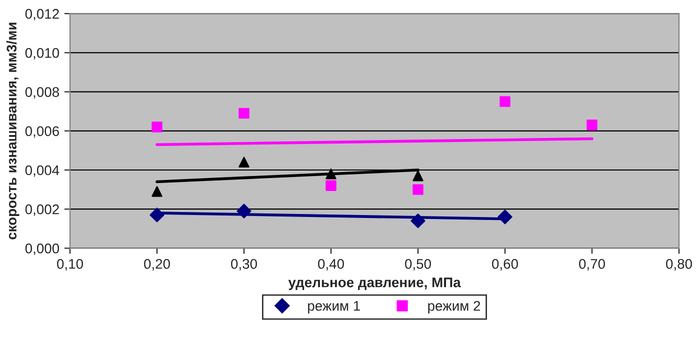 Image resolution: width=700 pixels, height=340 pixels. I want to click on legend-label: режим 2, so click(454, 307).